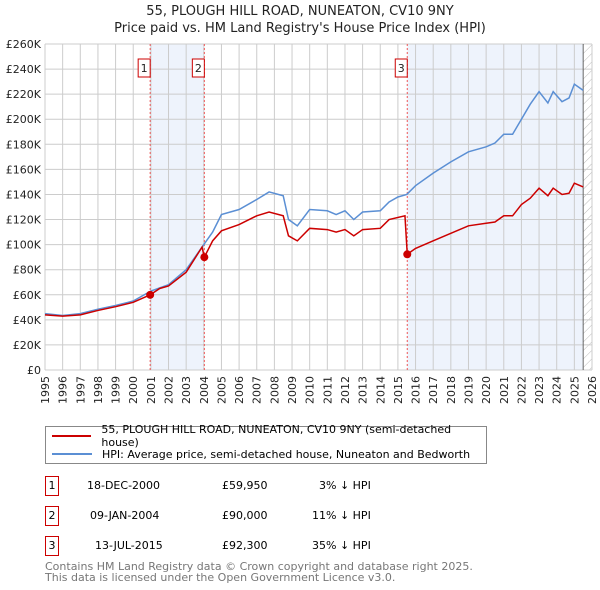  Describe the element at coordinates (468, 390) in the screenshot. I see `x-tick-label: 2019` at that location.